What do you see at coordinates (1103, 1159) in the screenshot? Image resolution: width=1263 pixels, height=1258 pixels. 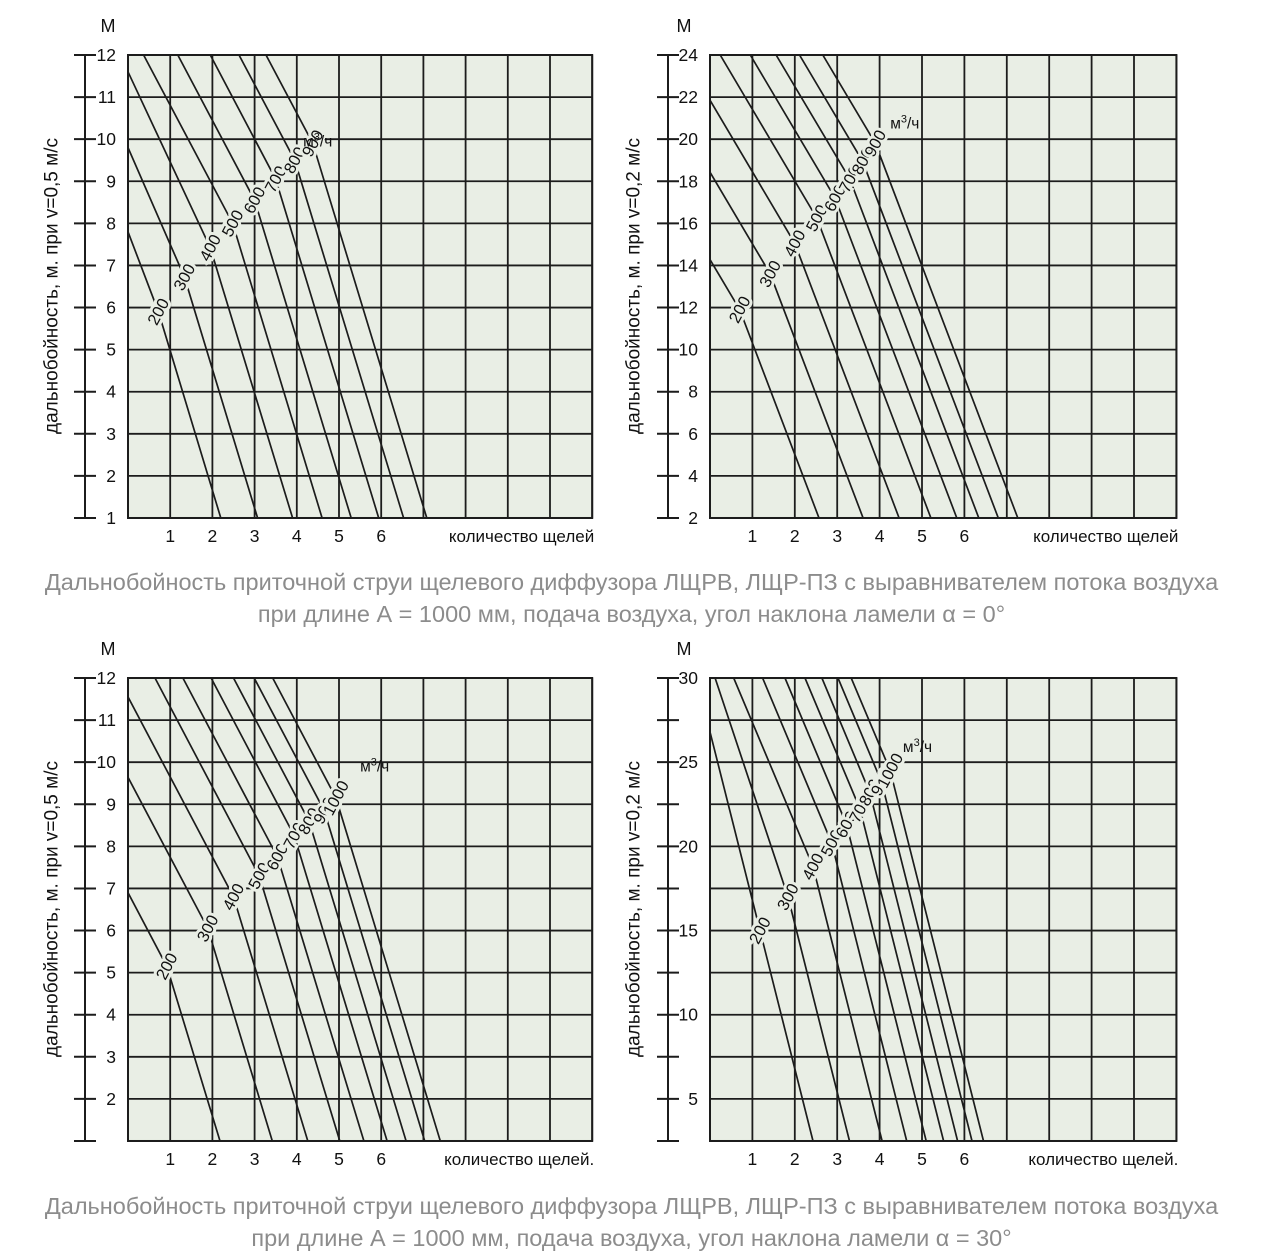 I see `x-axis-title: количество щелей.` at bounding box center [1103, 1159].